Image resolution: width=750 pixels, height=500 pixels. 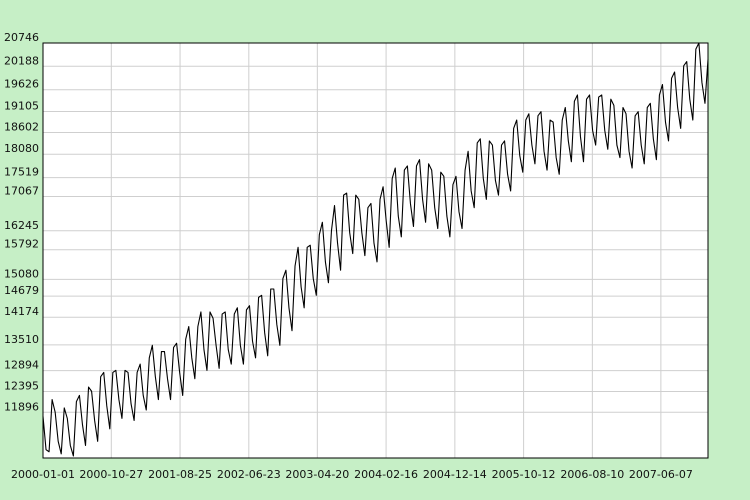 What do you see at coordinates (21, 105) in the screenshot?
I see `y-tick-label: 19105` at bounding box center [21, 105].